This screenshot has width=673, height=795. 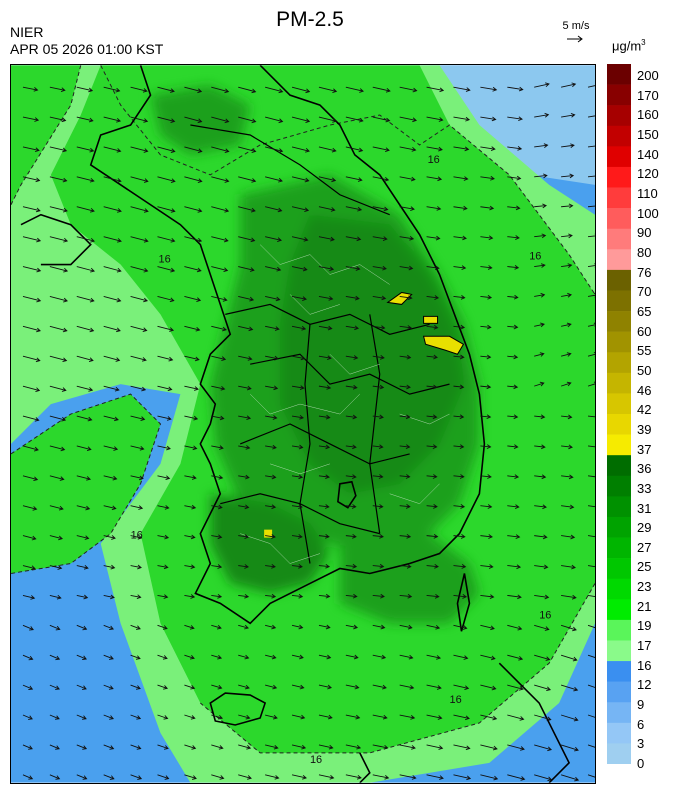 I want to click on map-title: PM-2.5, so click(x=310, y=19).